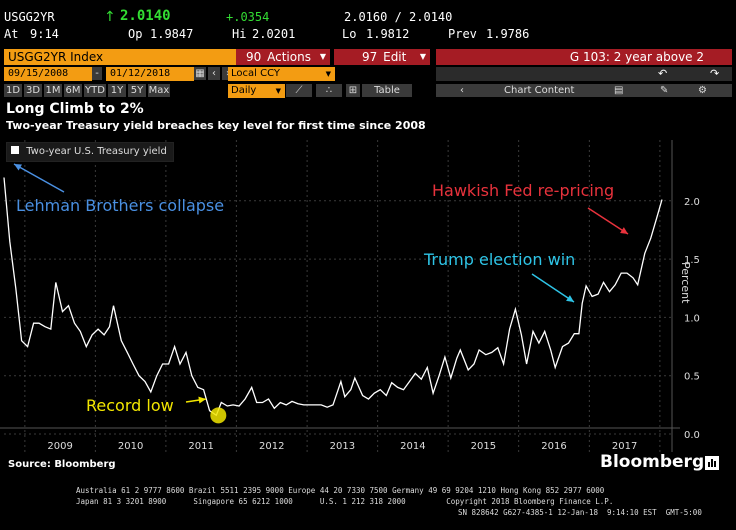 The image size is (736, 530). What do you see at coordinates (254, 57) in the screenshot?
I see `actions-number: 90` at bounding box center [254, 57].